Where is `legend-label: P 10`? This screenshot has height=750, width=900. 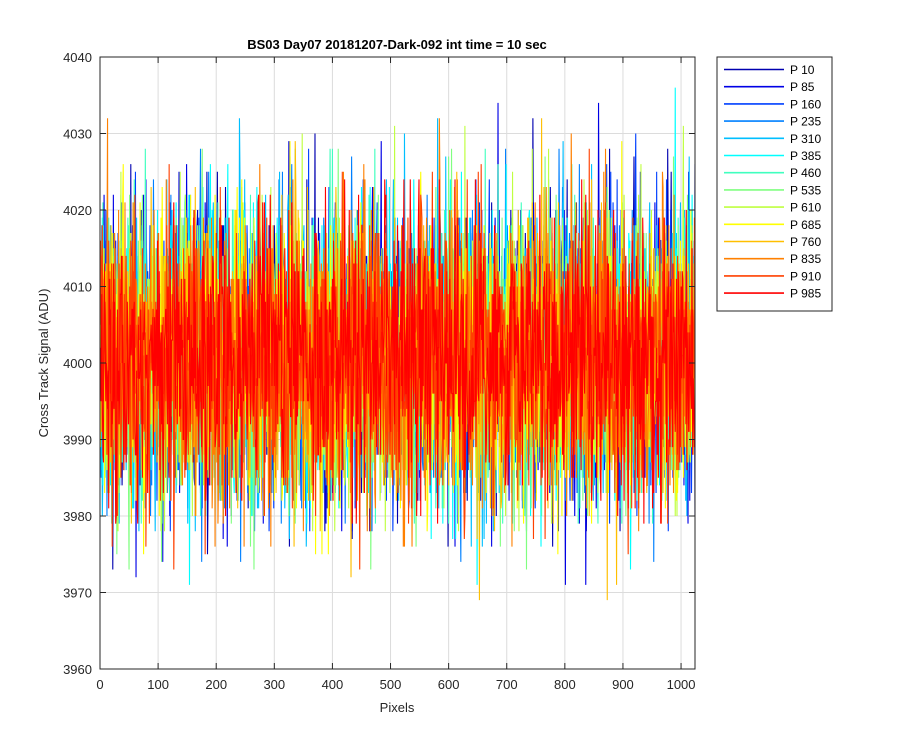 legend-label: P 10 is located at coordinates (802, 70).